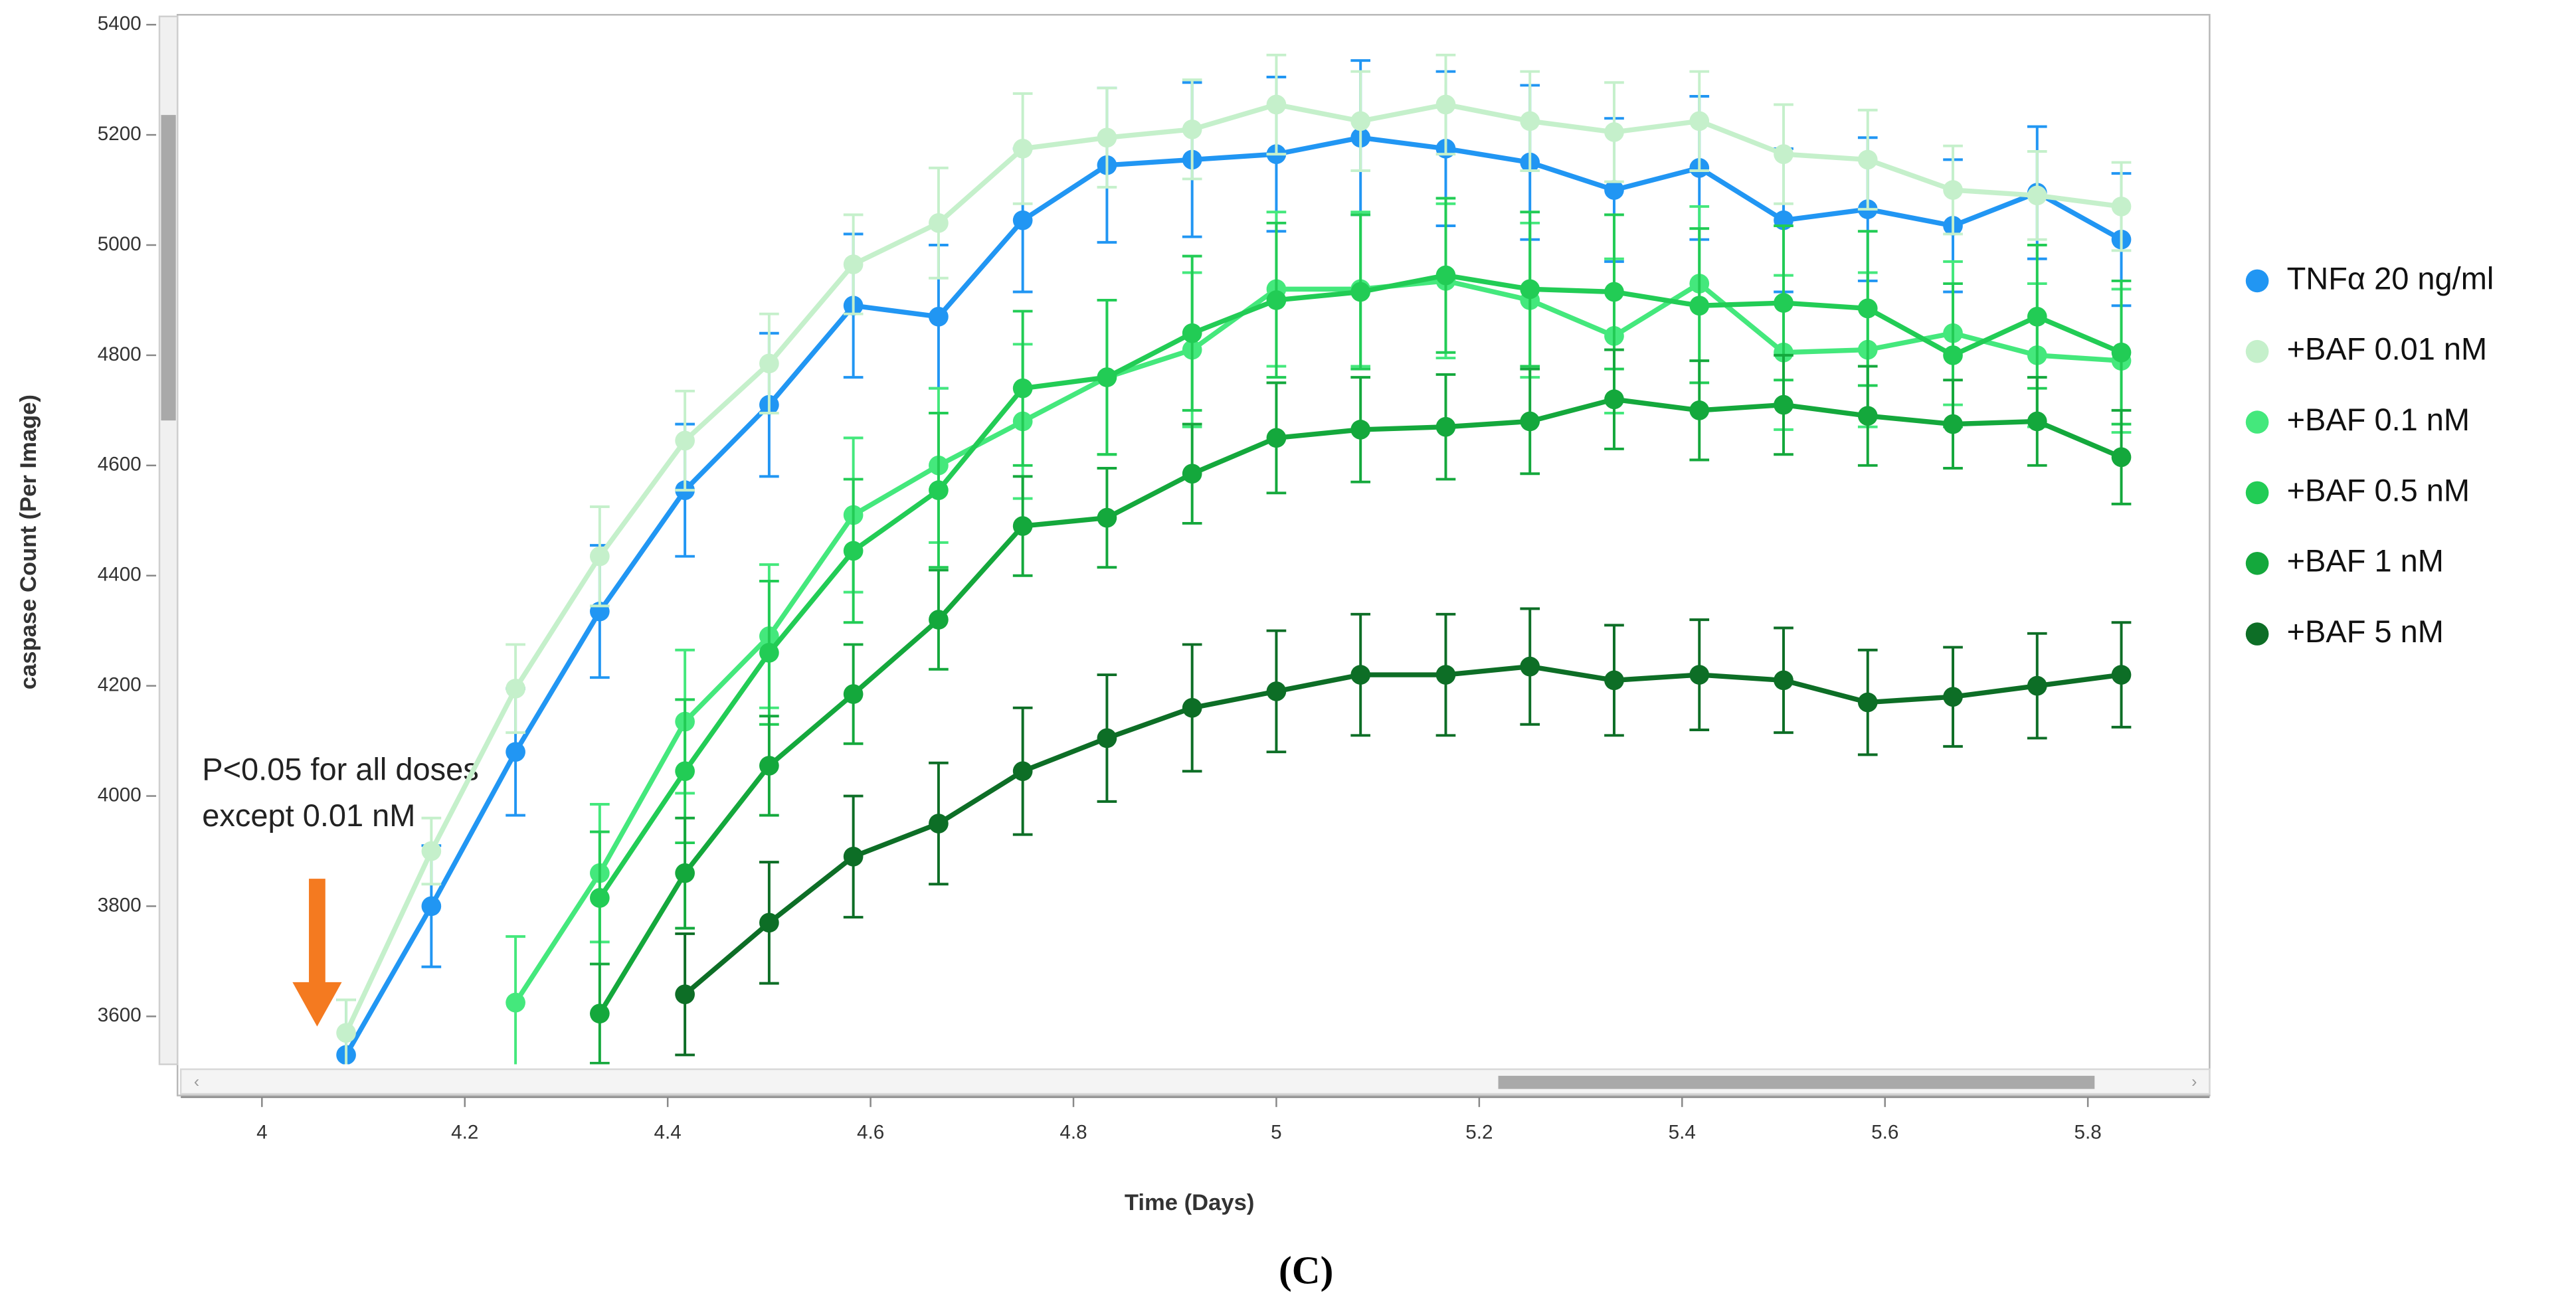 Image resolution: width=2576 pixels, height=1311 pixels. I want to click on x-tick-label: 5.2, so click(1479, 1132).